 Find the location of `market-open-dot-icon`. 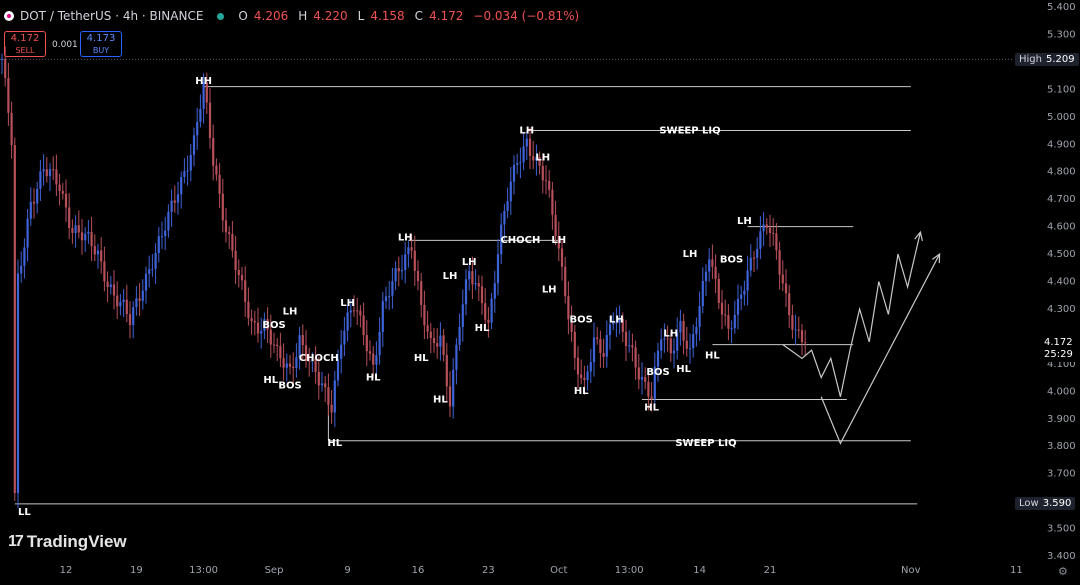

market-open-dot-icon is located at coordinates (221, 16).